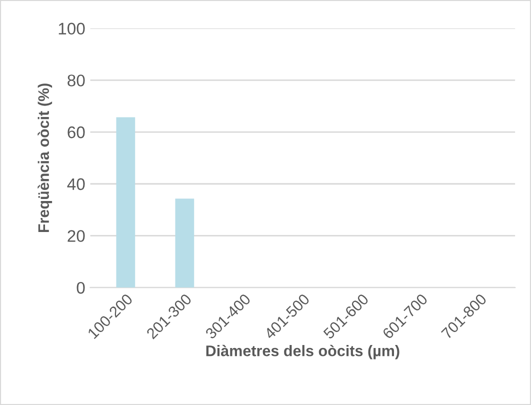 The image size is (531, 405). I want to click on y-tick-label: 60, so click(76, 132).